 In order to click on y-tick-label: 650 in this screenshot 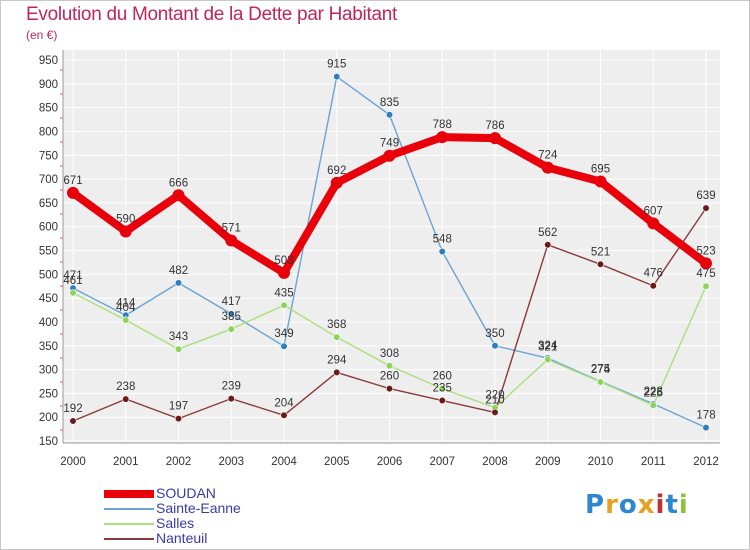, I will do `click(48, 204)`.